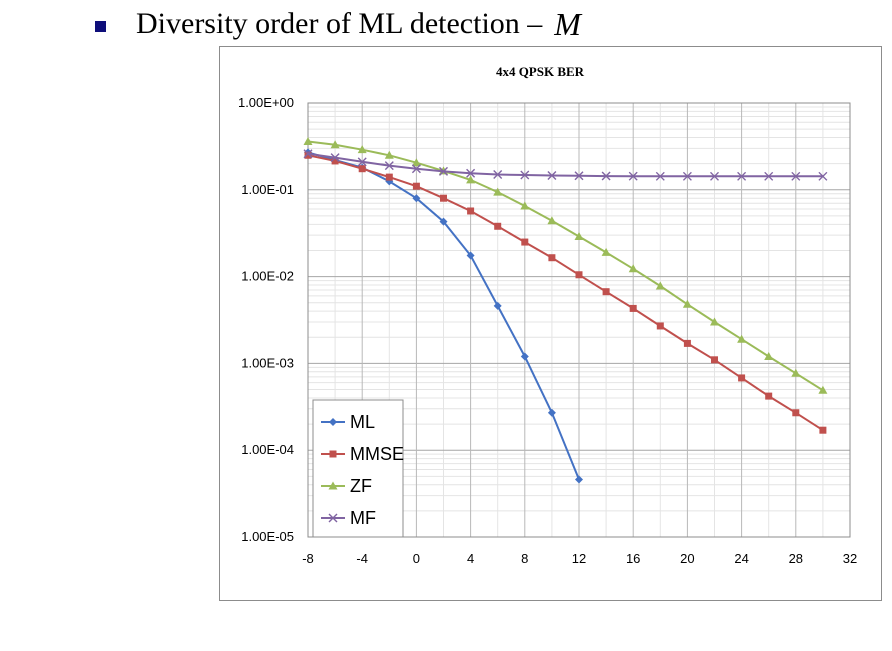 The width and height of the screenshot is (892, 651). What do you see at coordinates (540, 71) in the screenshot?
I see `chart-title: 4x4 QPSK BER` at bounding box center [540, 71].